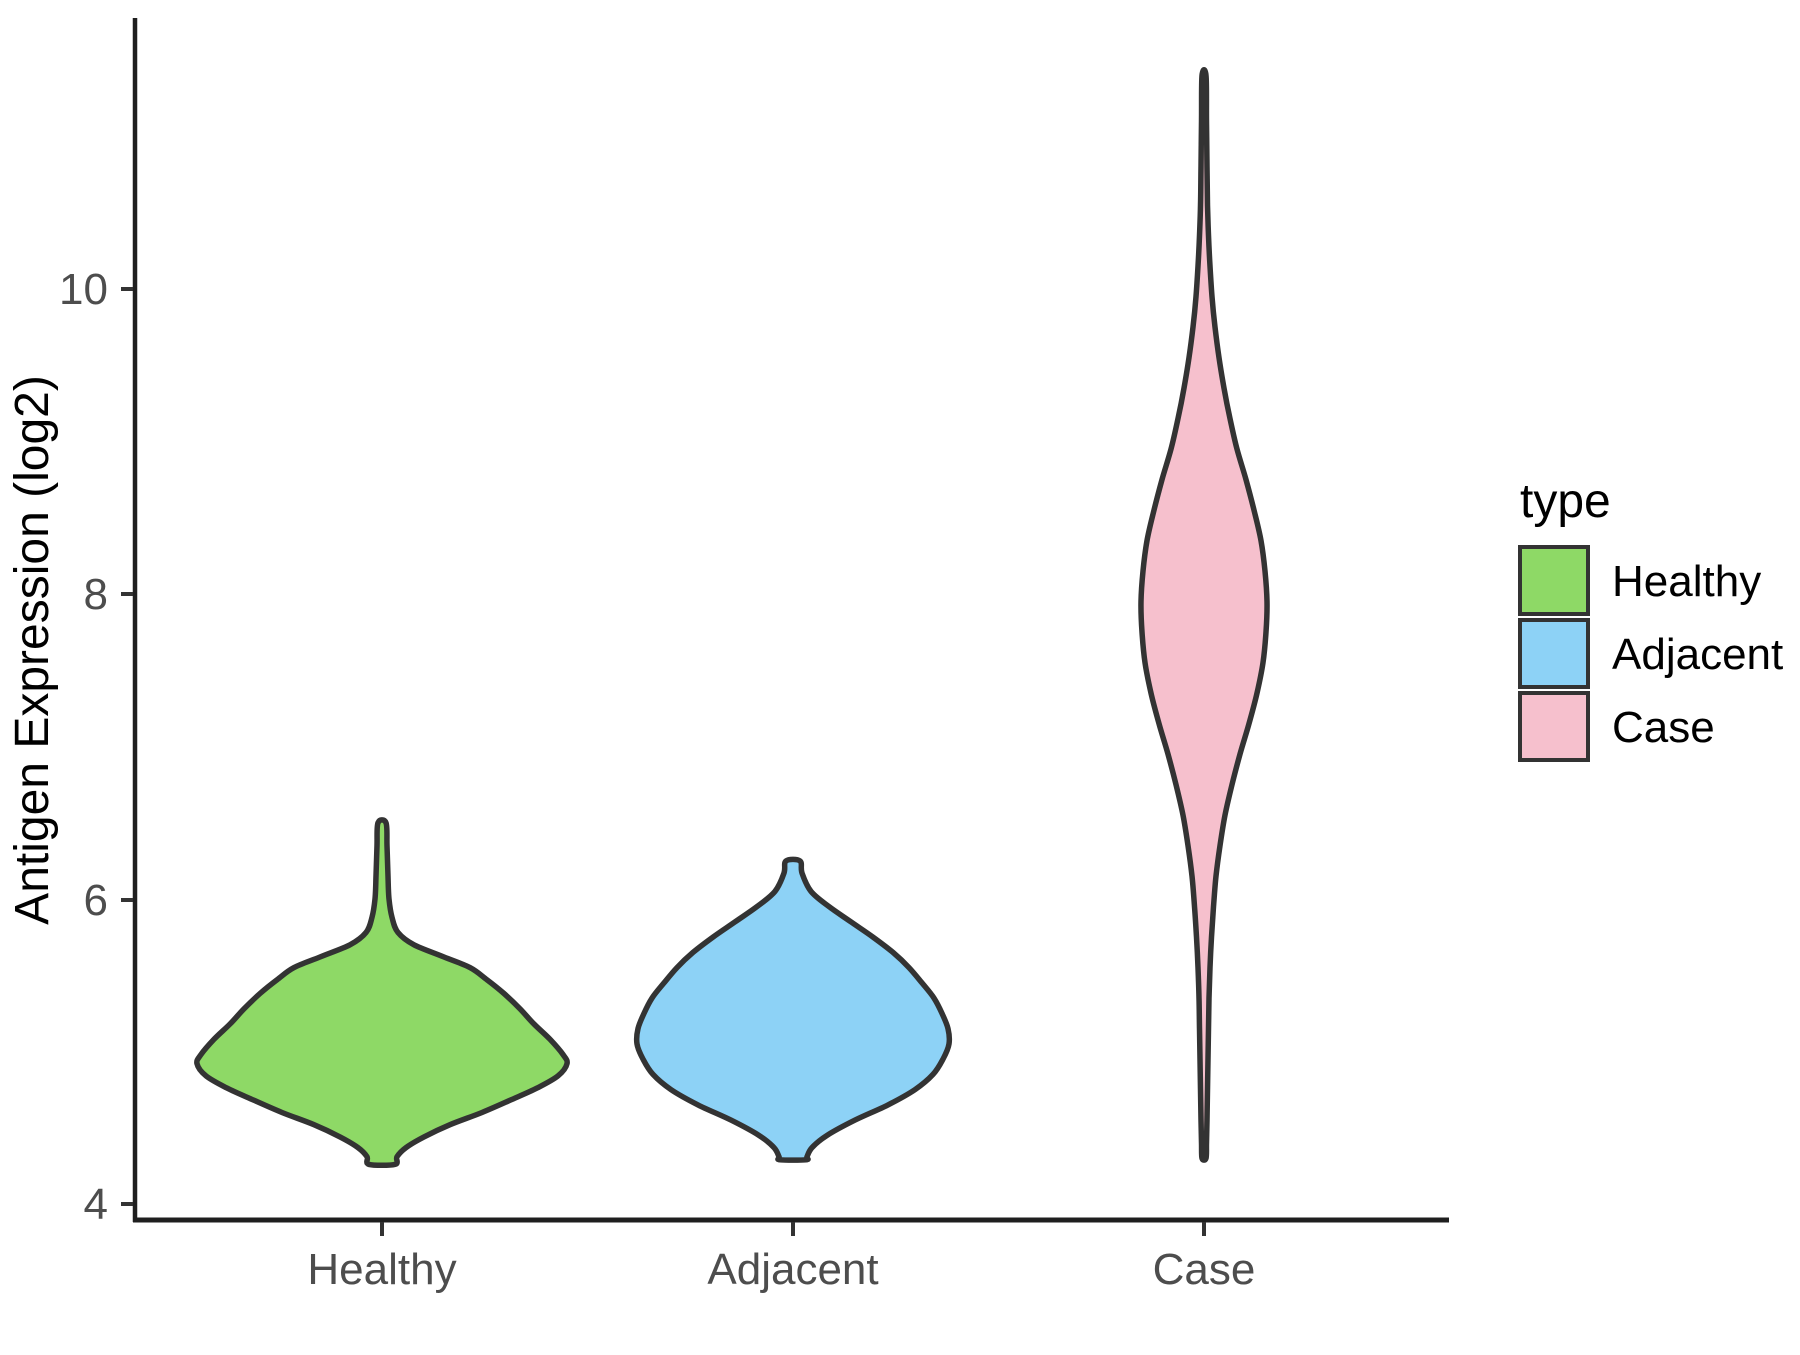  Describe the element at coordinates (1686, 581) in the screenshot. I see `legend-label-healthy: Healthy` at that location.